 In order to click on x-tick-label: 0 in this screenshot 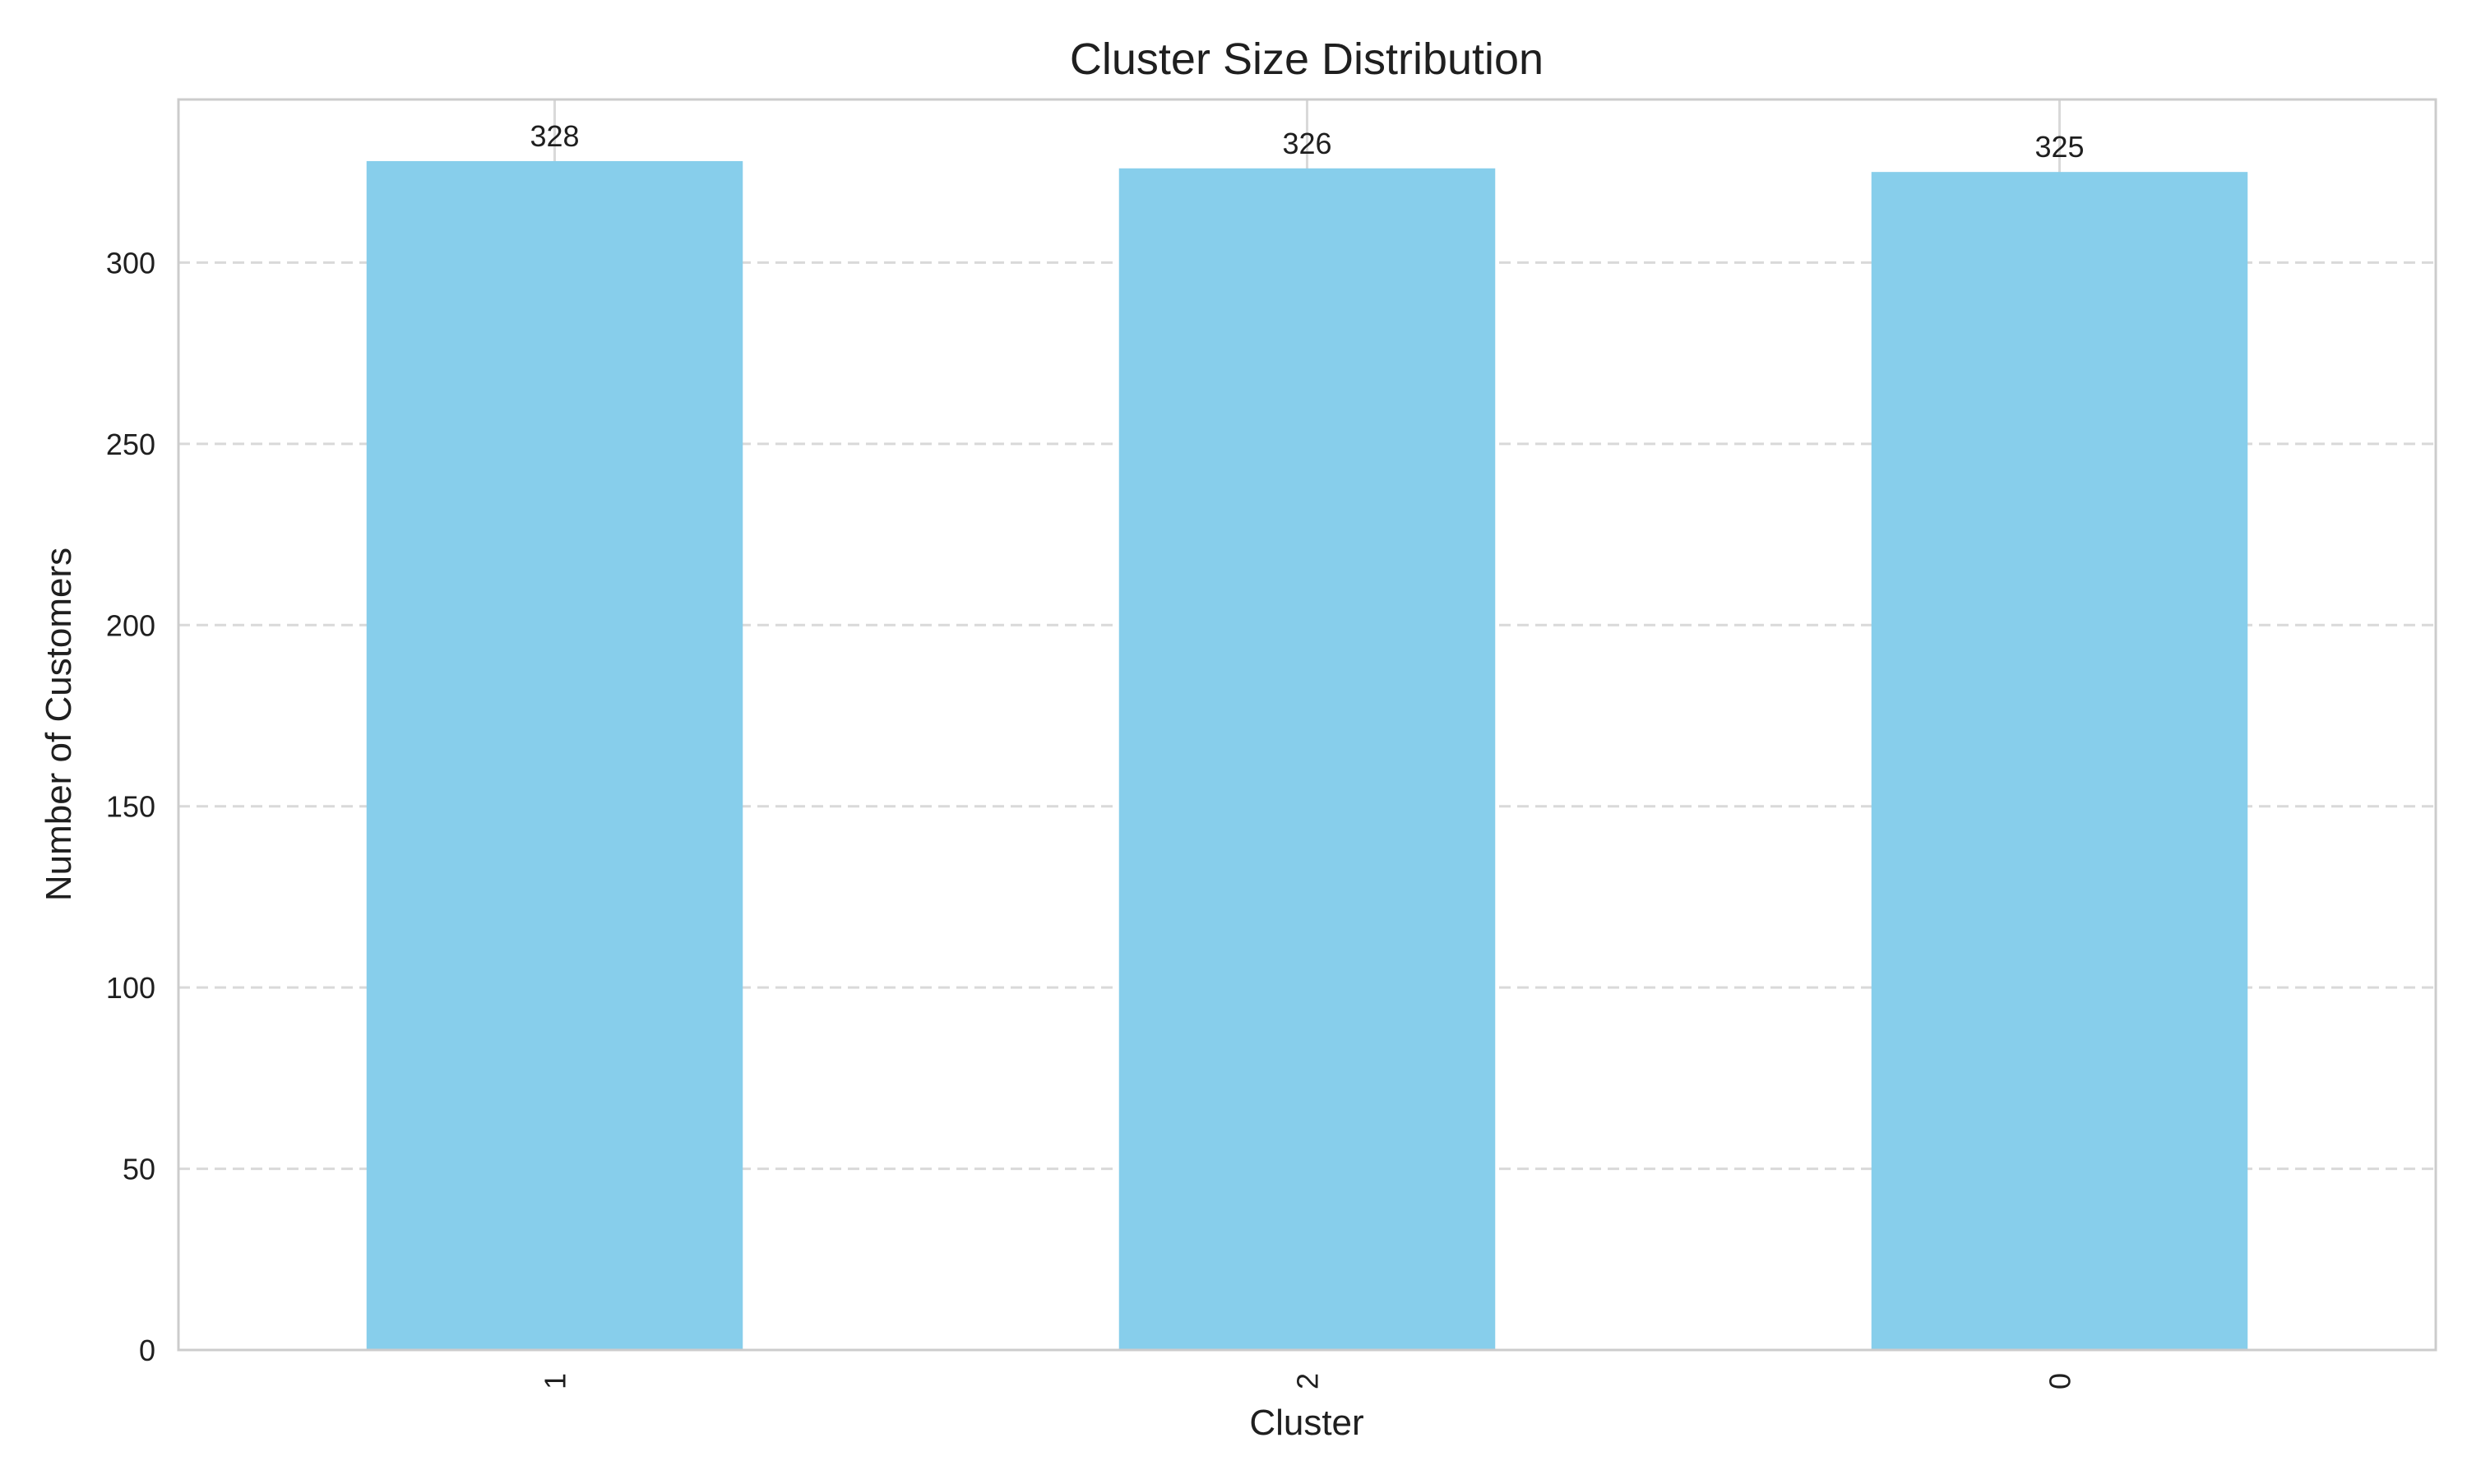, I will do `click(2060, 1381)`.